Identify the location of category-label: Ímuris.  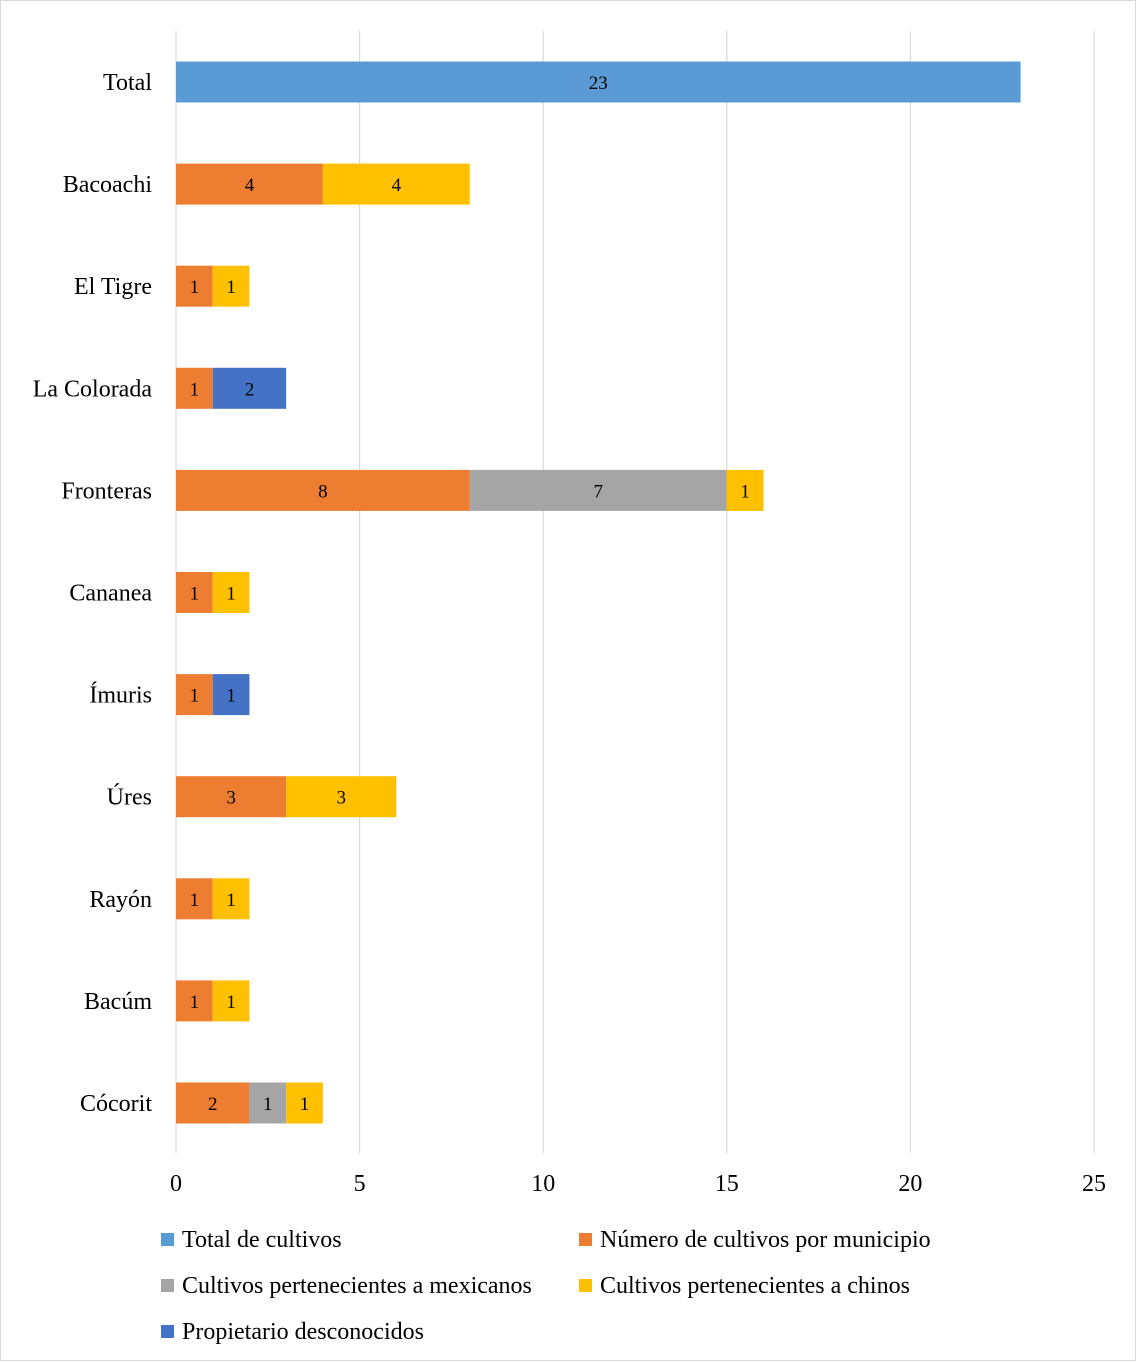
(120, 696).